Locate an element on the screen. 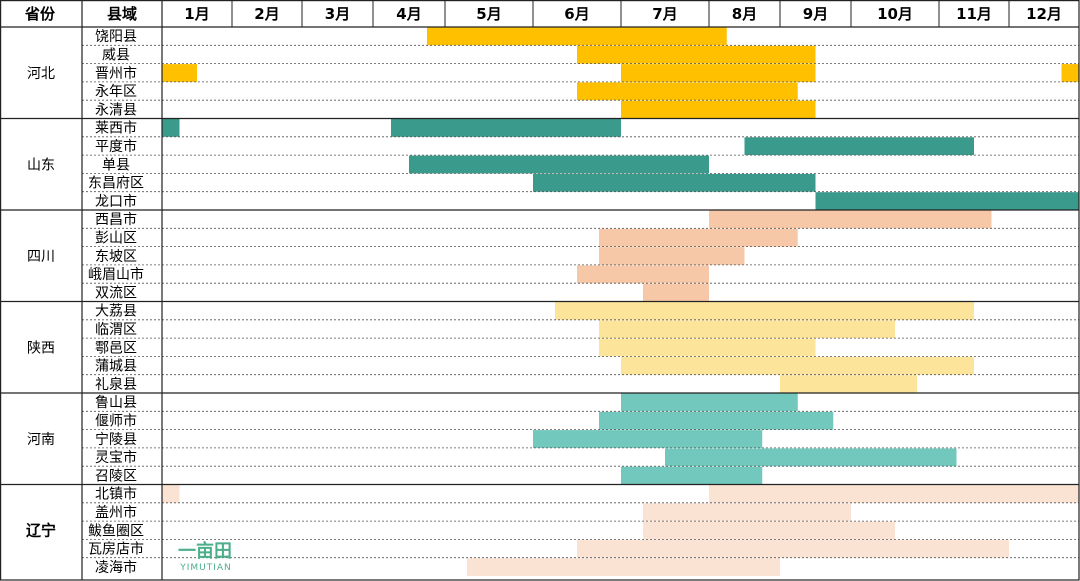  month-label: 7月 is located at coordinates (664, 14).